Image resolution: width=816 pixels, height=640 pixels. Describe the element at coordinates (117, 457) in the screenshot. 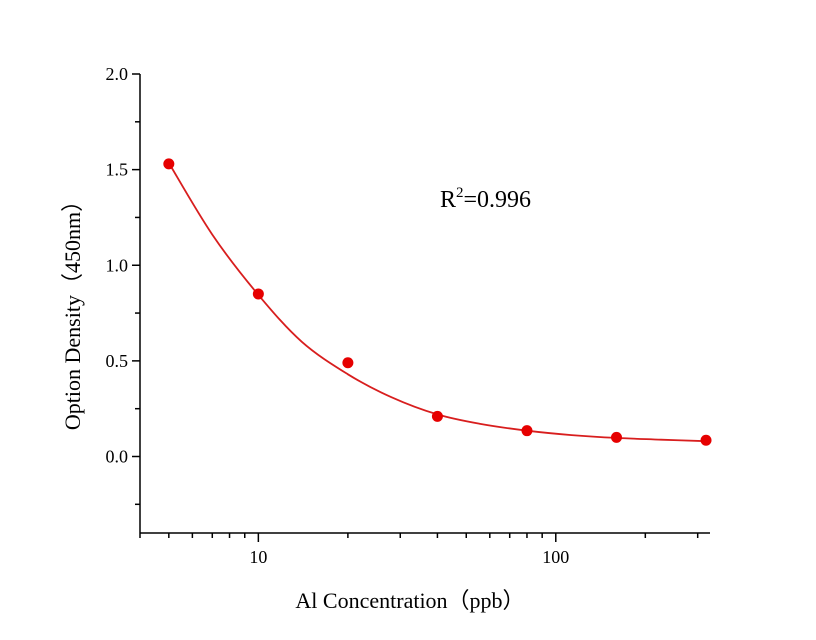

I see `y-tick-label: 0.0` at that location.